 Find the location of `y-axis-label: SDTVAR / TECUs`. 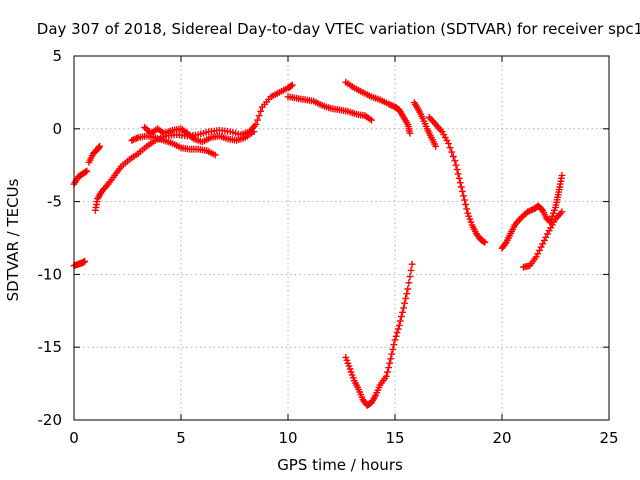

y-axis-label: SDTVAR / TECUs is located at coordinates (13, 239).